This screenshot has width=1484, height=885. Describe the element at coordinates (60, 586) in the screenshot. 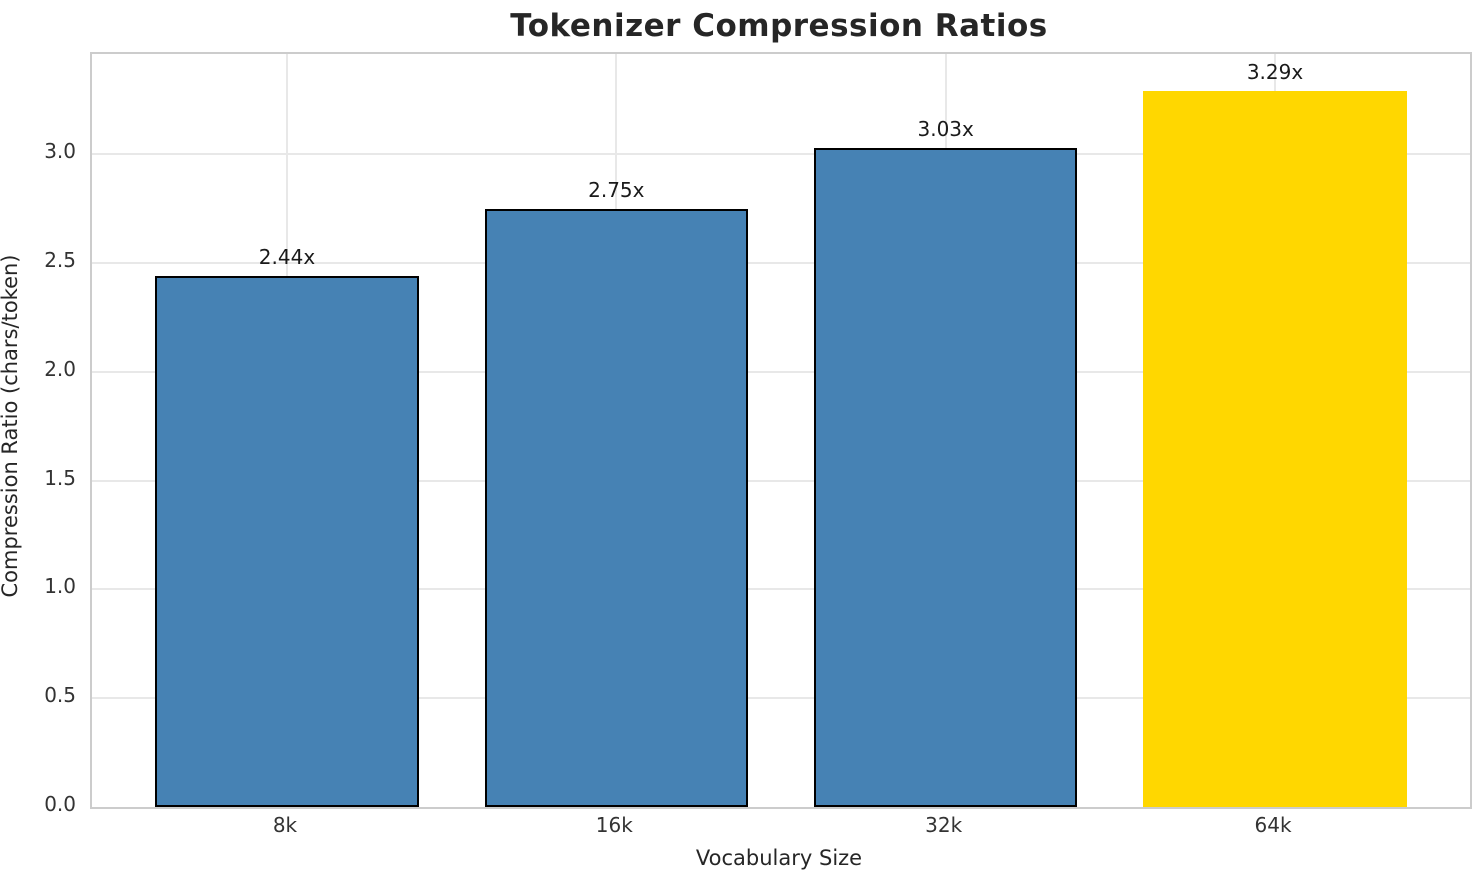

I see `y-tick-label: 1.0` at that location.